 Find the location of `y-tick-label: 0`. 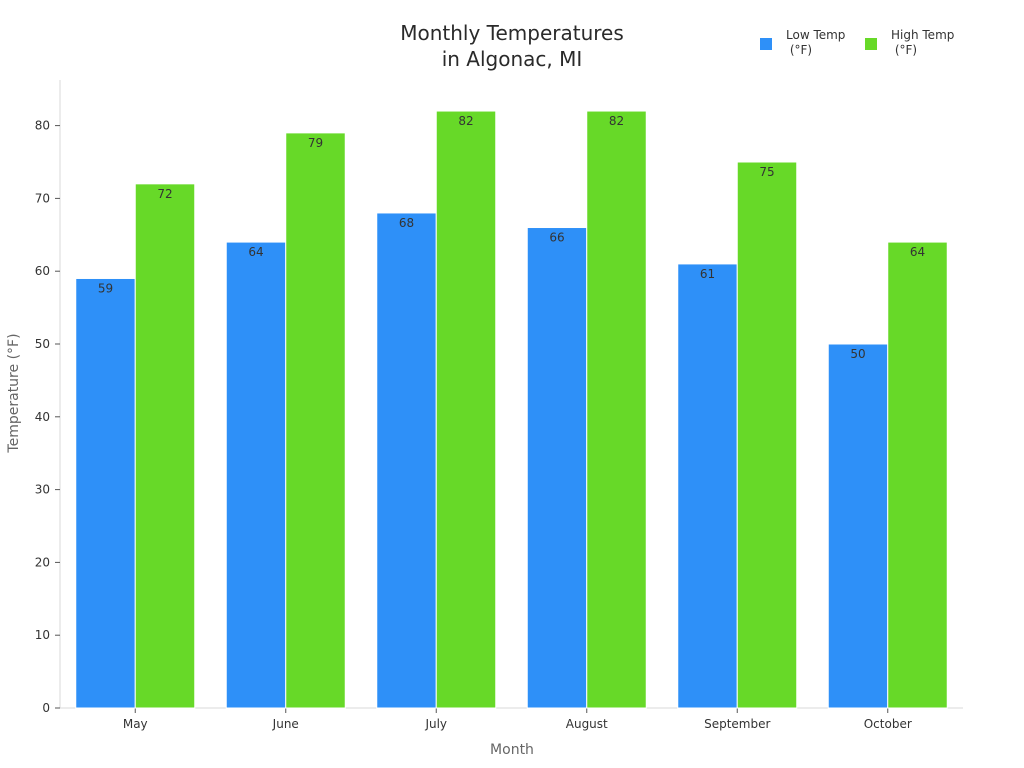

y-tick-label: 0 is located at coordinates (46, 708).